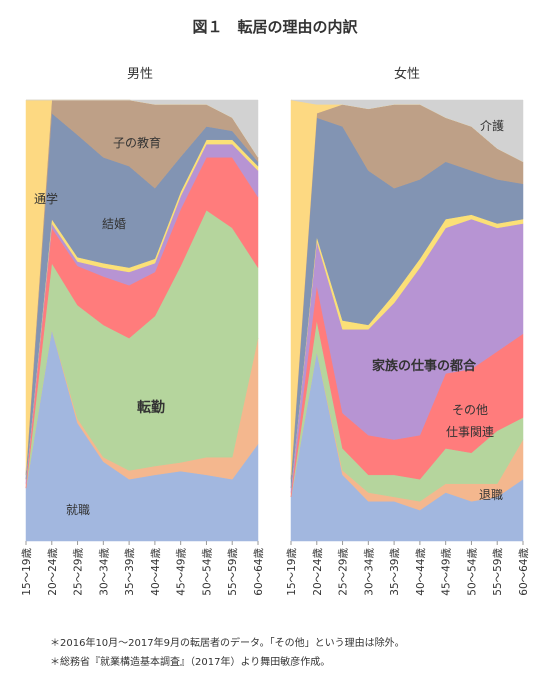 This screenshot has height=682, width=550. What do you see at coordinates (46, 198) in the screenshot?
I see `label-school: 通学` at bounding box center [46, 198].